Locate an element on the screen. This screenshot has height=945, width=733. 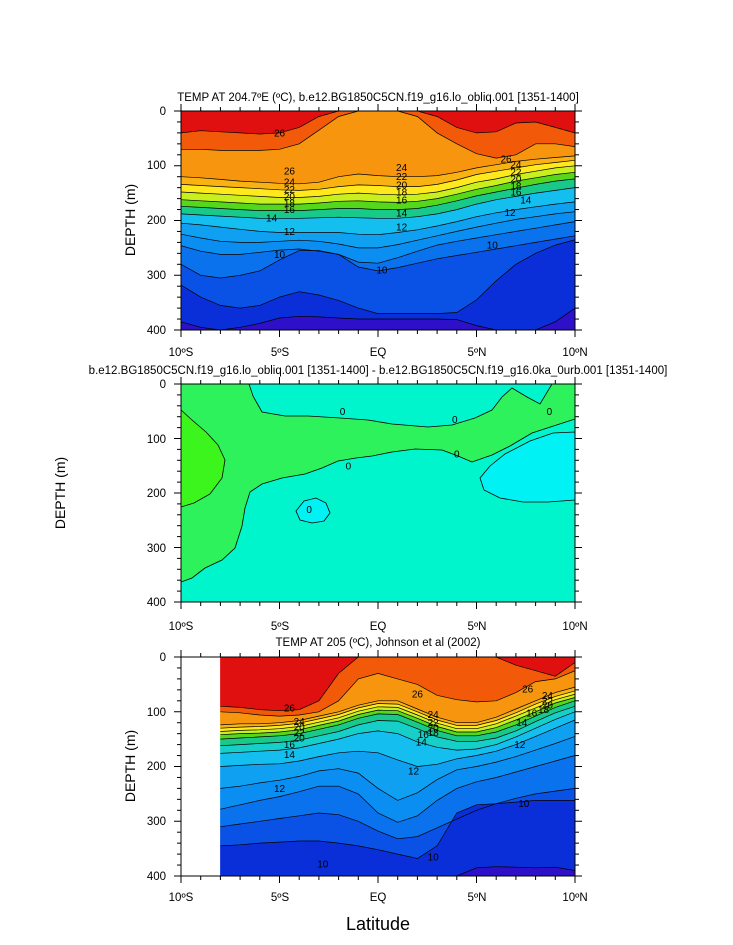
panel-3-y-tick-0: 0 is located at coordinates (163, 658).